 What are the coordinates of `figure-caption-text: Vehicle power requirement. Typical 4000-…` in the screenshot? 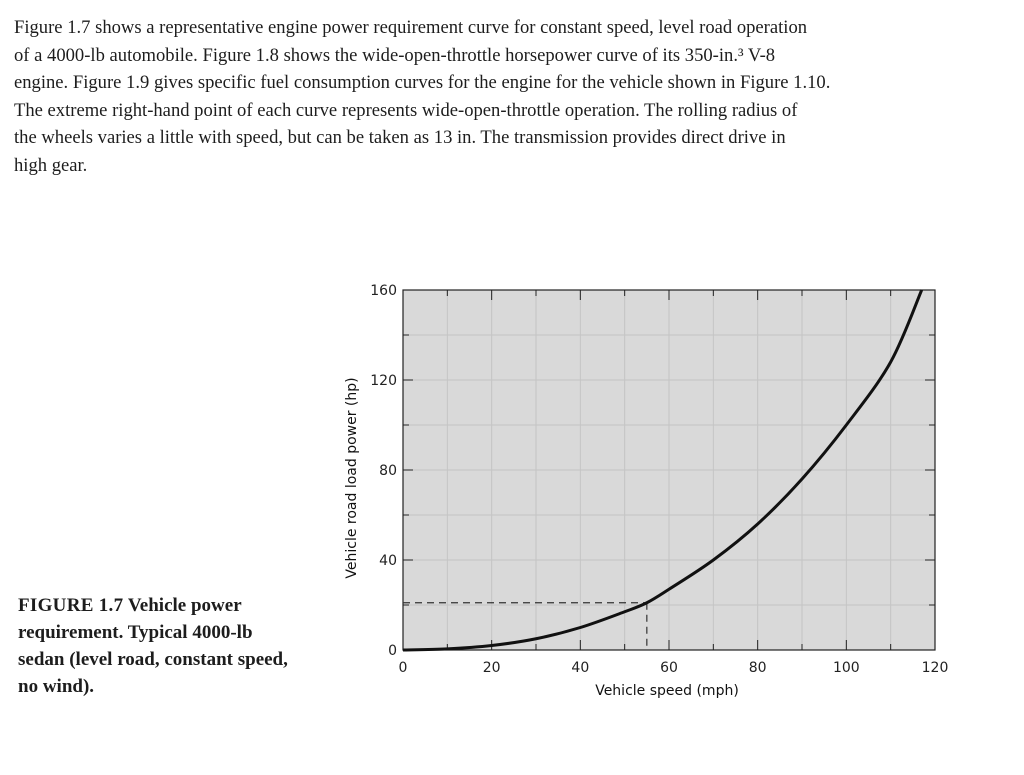 It's located at (153, 646).